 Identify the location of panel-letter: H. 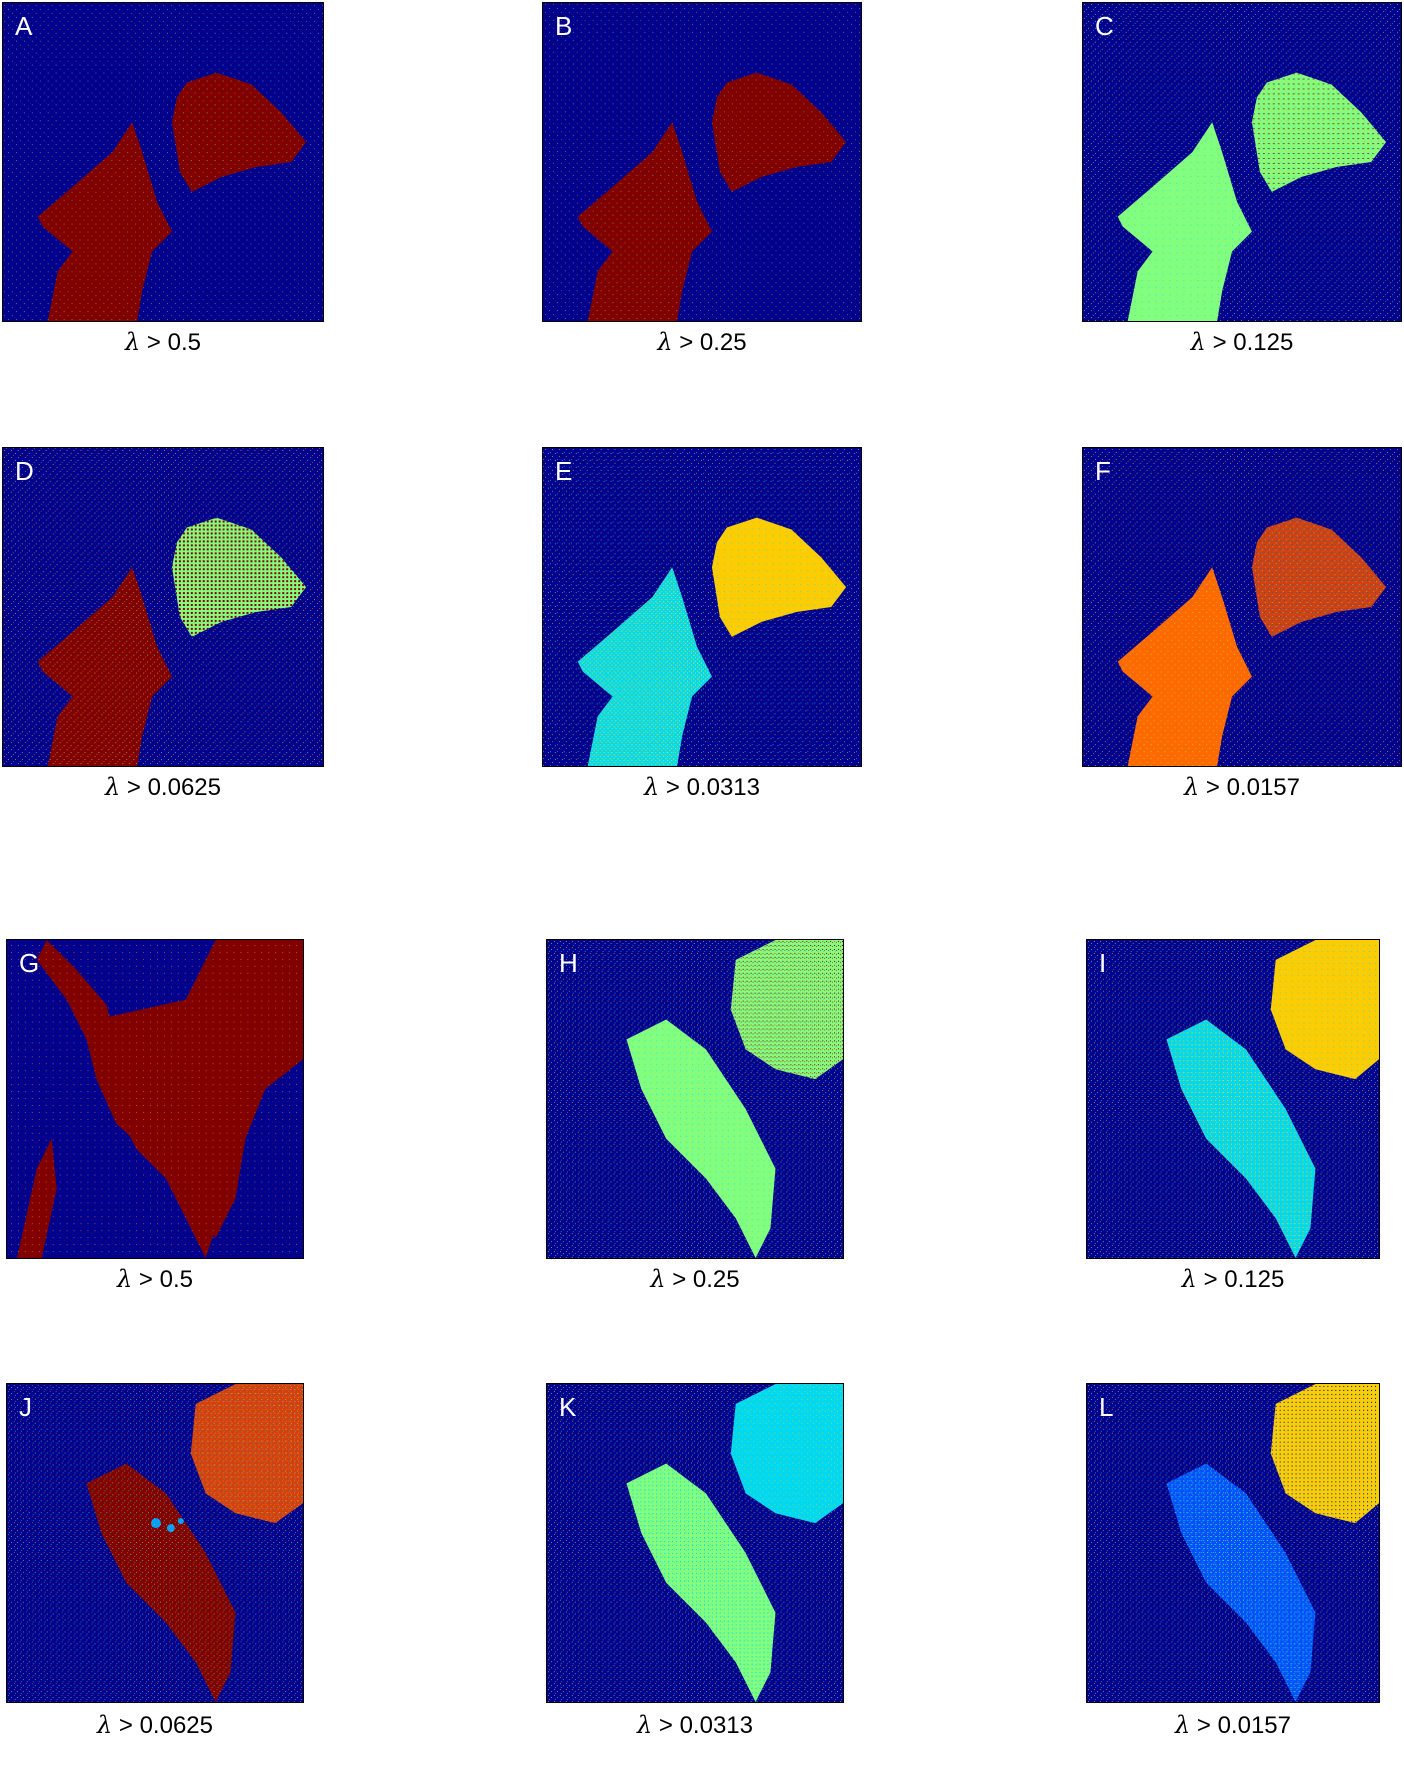
(568, 963).